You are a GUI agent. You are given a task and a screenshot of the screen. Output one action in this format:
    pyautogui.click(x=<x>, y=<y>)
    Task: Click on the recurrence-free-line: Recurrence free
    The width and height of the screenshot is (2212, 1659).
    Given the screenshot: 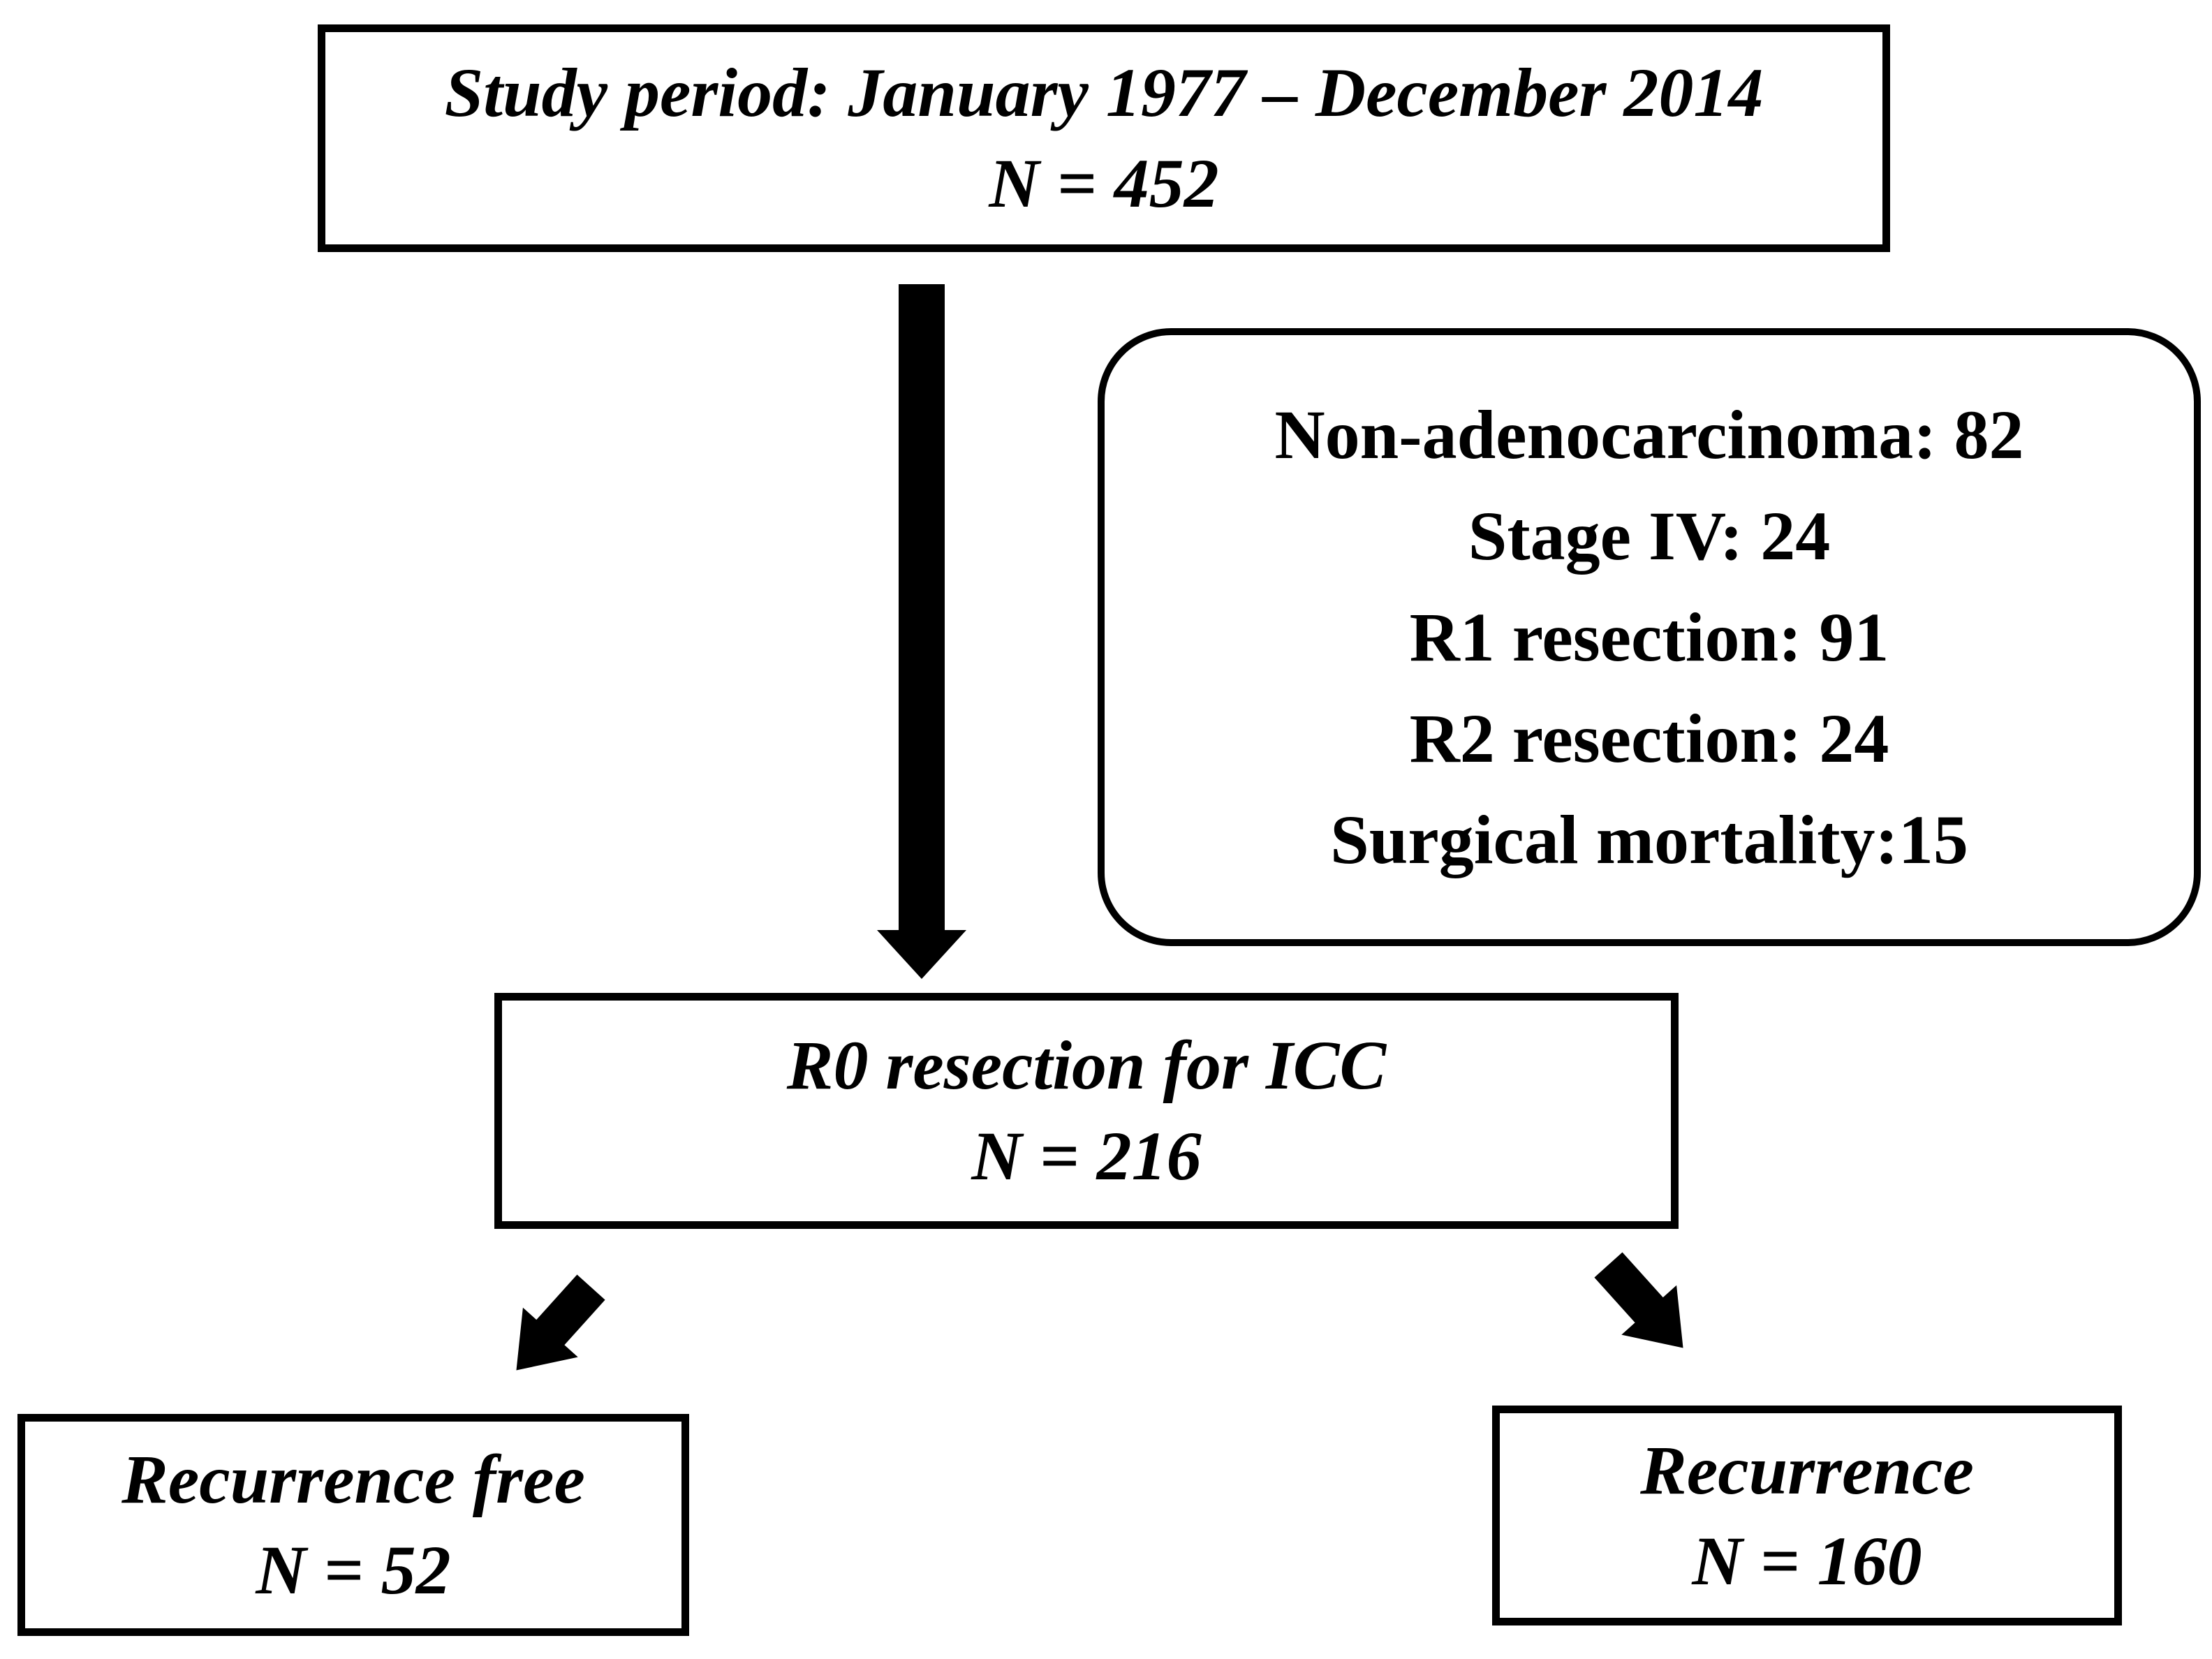 What is the action you would take?
    pyautogui.click(x=353, y=1479)
    